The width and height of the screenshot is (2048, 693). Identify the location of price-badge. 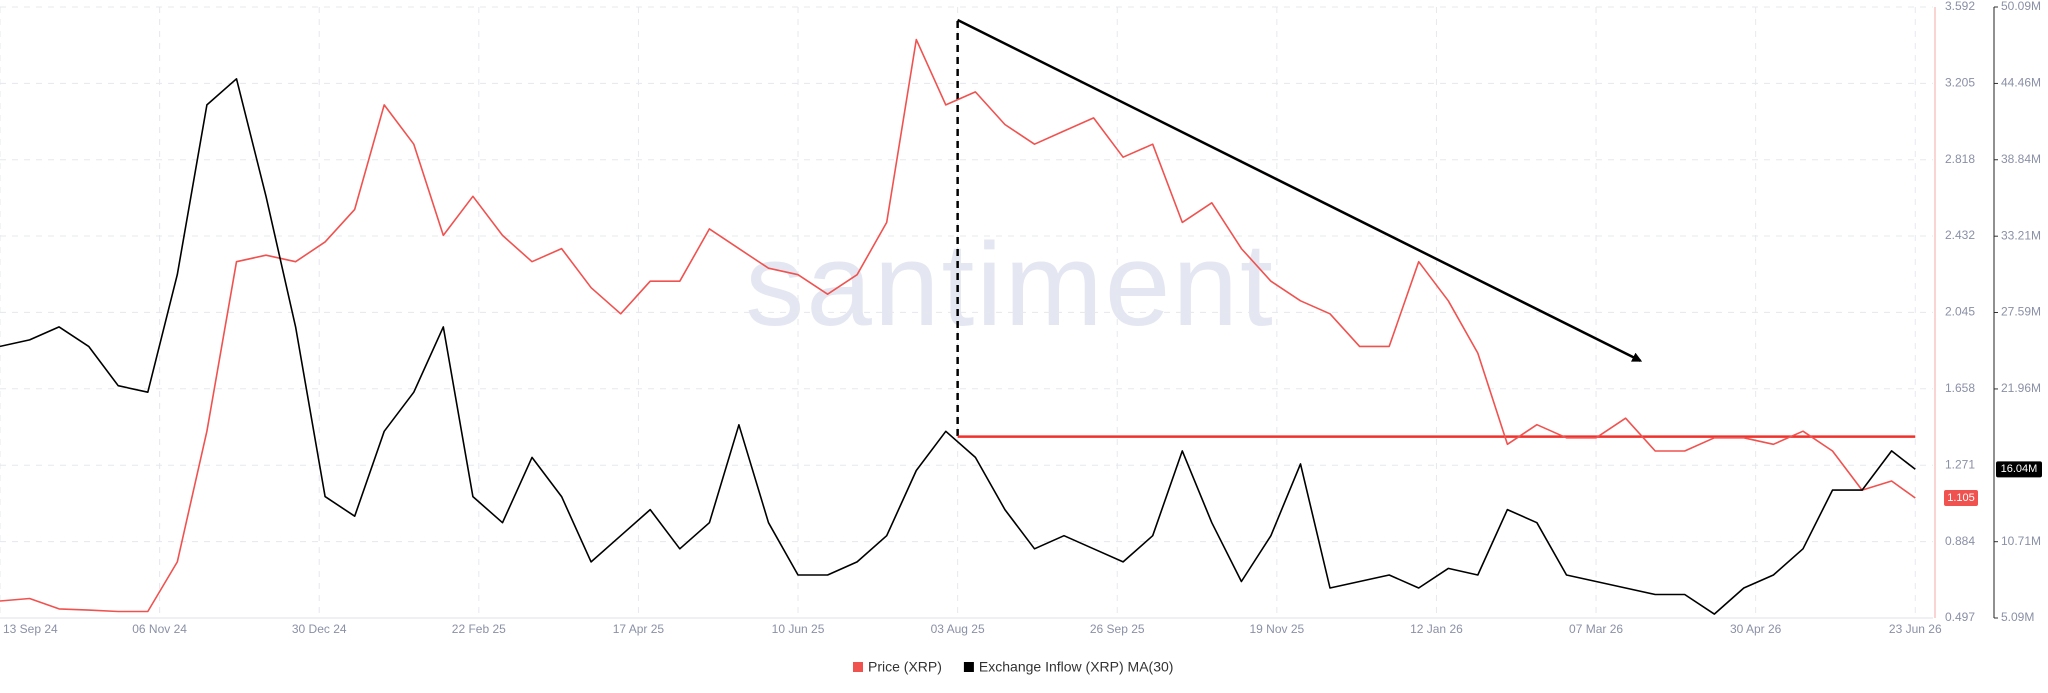
(1961, 497).